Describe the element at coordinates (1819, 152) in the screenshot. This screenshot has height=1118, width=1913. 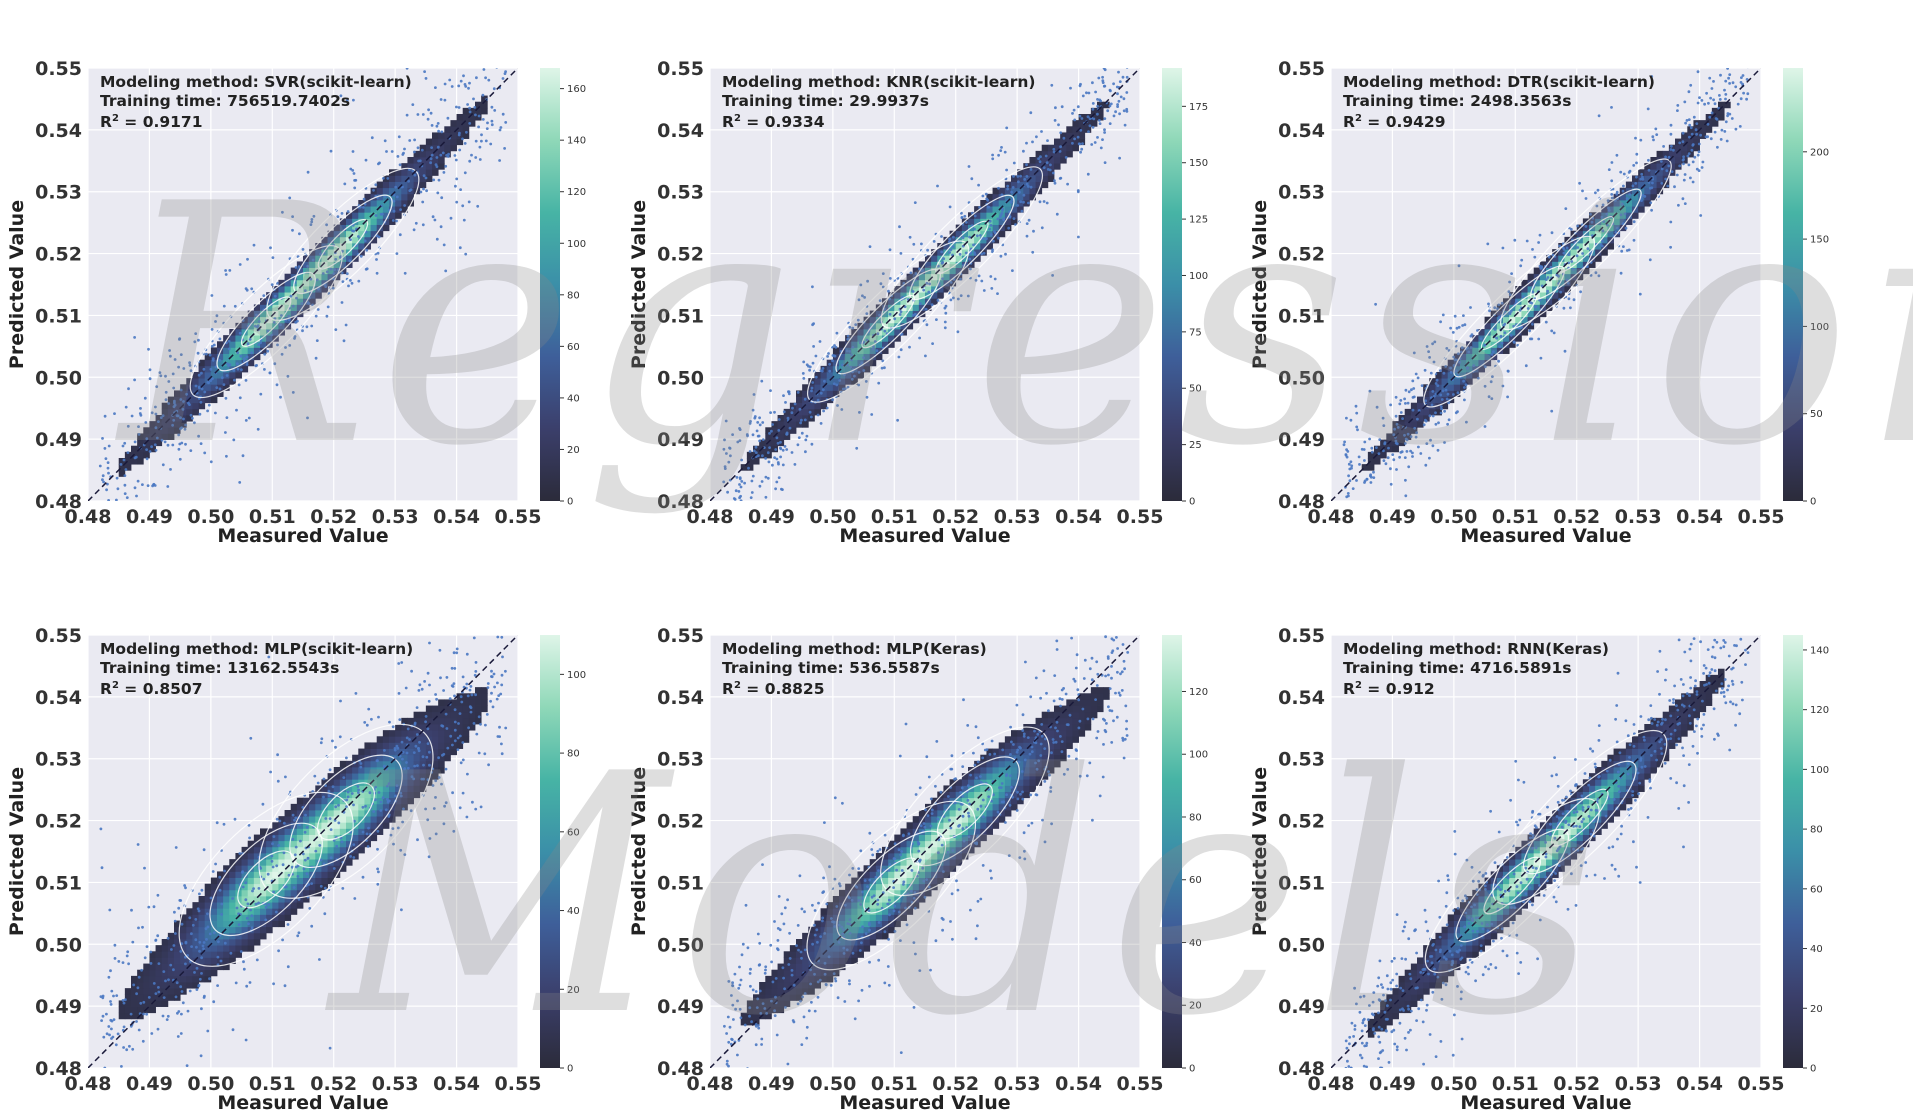
I see `colorbar-tick-label: 200` at that location.